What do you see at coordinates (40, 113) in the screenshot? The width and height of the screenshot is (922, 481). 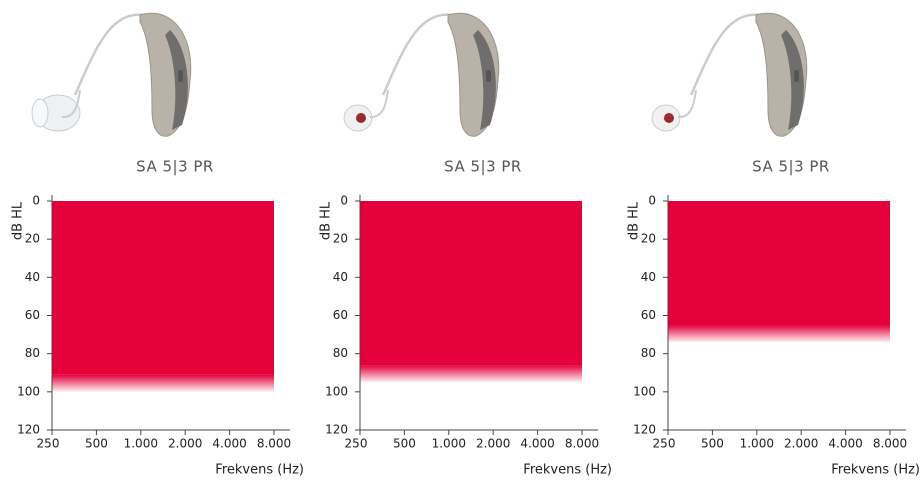 I see `hearing-aid-dome-tip` at bounding box center [40, 113].